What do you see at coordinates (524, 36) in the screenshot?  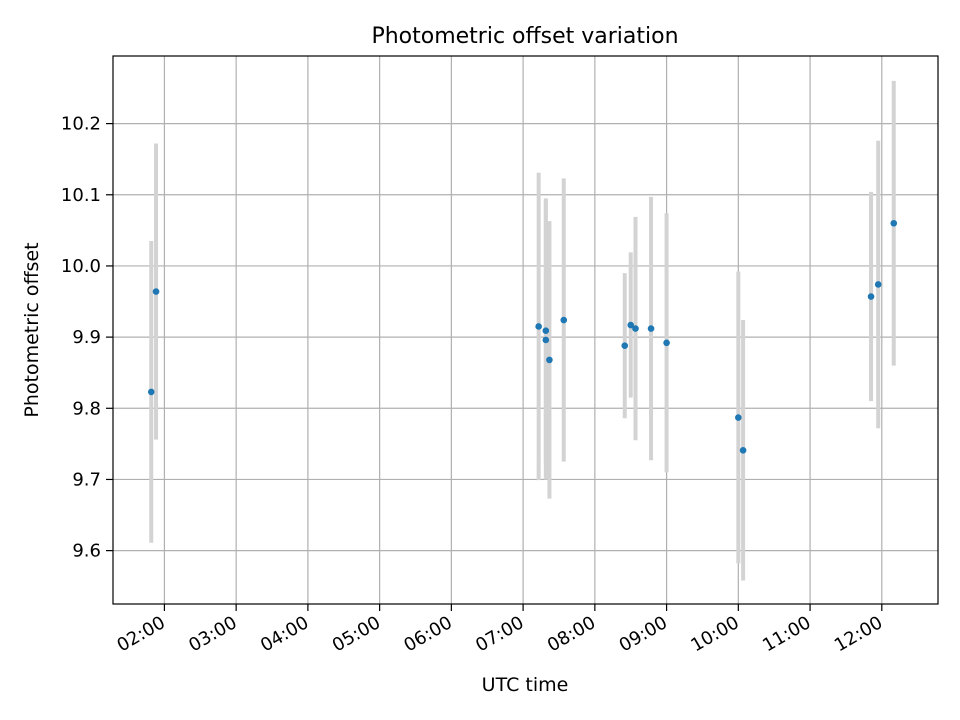 I see `chart-title: Photometric offset variation` at bounding box center [524, 36].